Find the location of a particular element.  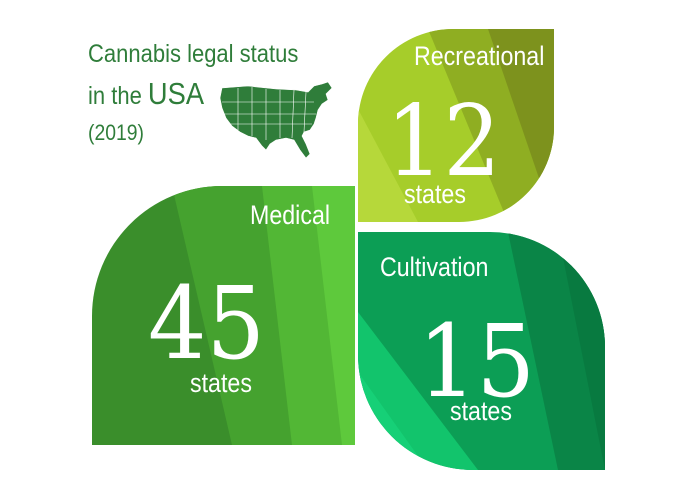

recreational-label: Recreational is located at coordinates (479, 56).